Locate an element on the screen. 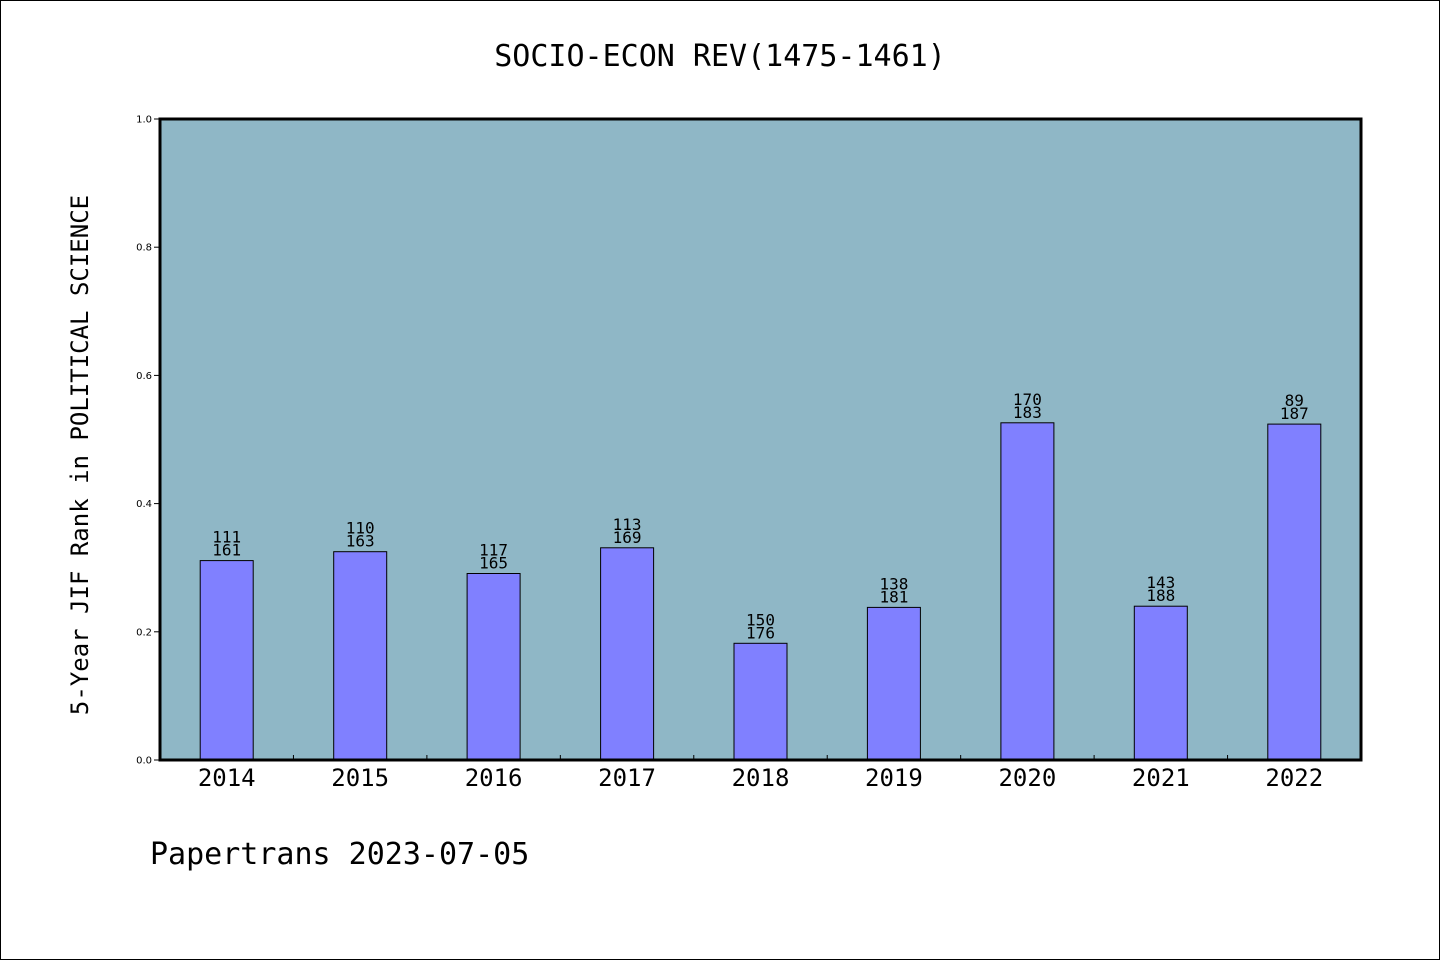 Image resolution: width=1440 pixels, height=960 pixels. bar-2020 is located at coordinates (1027, 591).